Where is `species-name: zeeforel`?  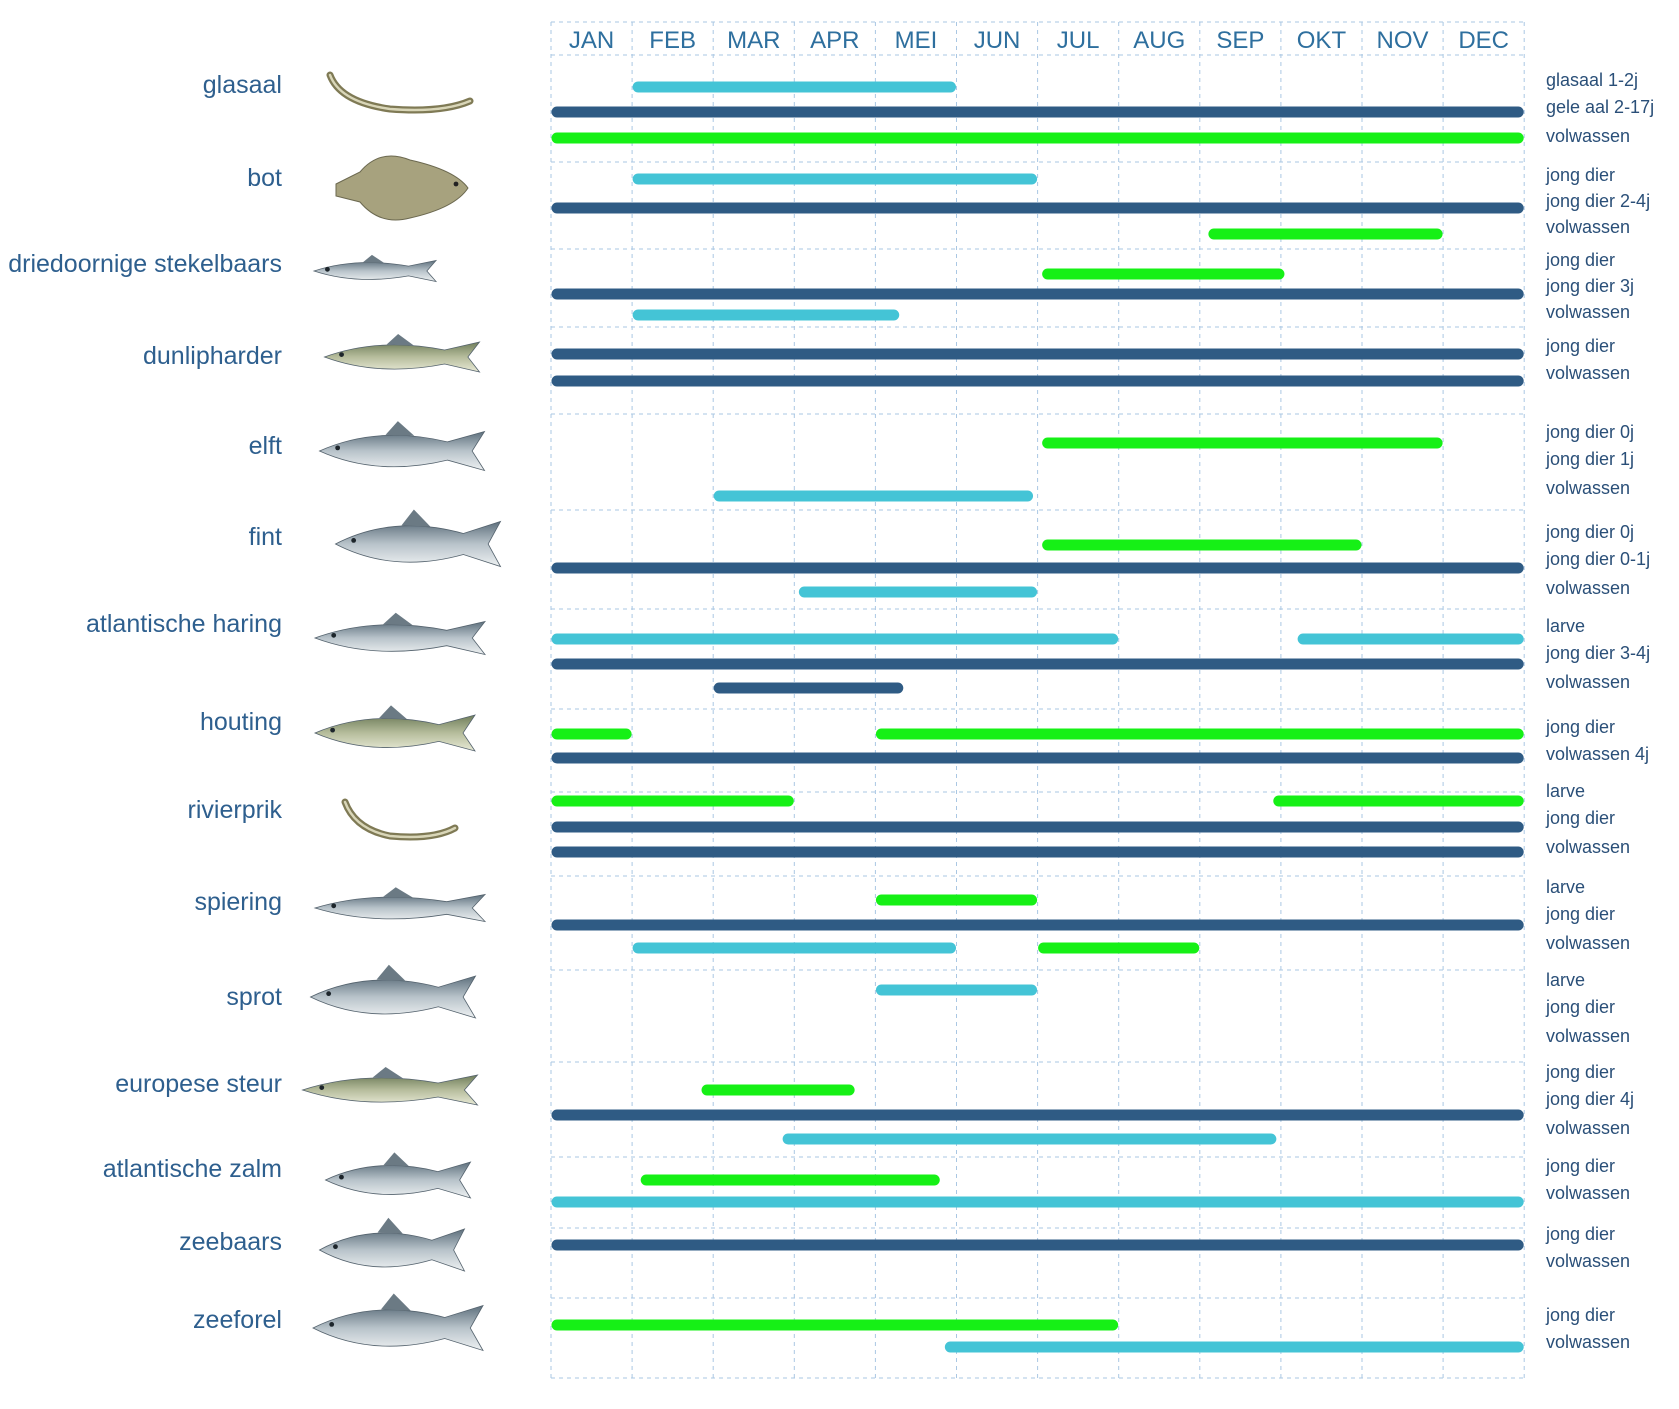 species-name: zeeforel is located at coordinates (237, 1320).